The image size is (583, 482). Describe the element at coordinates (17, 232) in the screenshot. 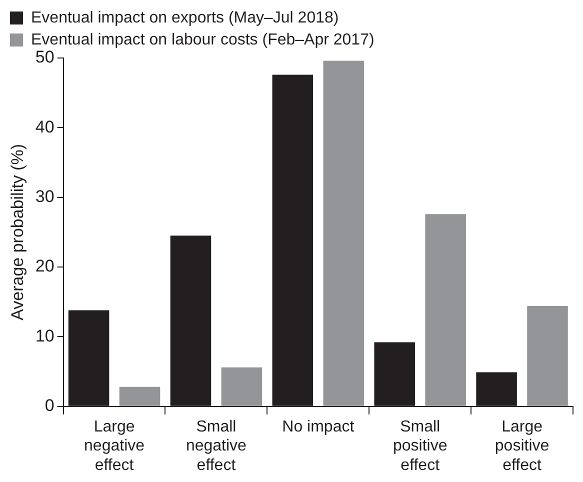

I see `y-axis-title: Average probability (%)` at that location.